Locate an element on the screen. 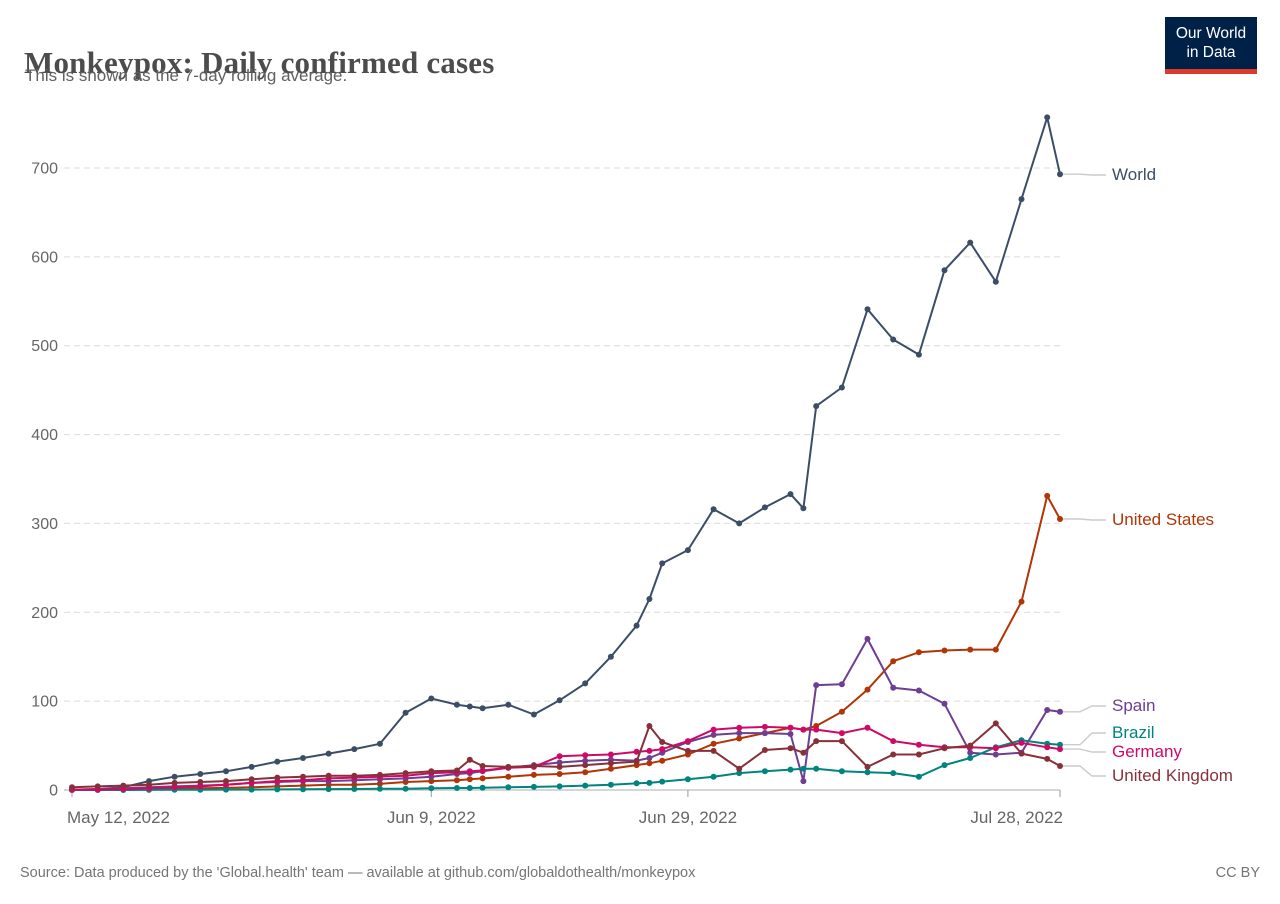 This screenshot has width=1280, height=904. series-line-germany is located at coordinates (566, 758).